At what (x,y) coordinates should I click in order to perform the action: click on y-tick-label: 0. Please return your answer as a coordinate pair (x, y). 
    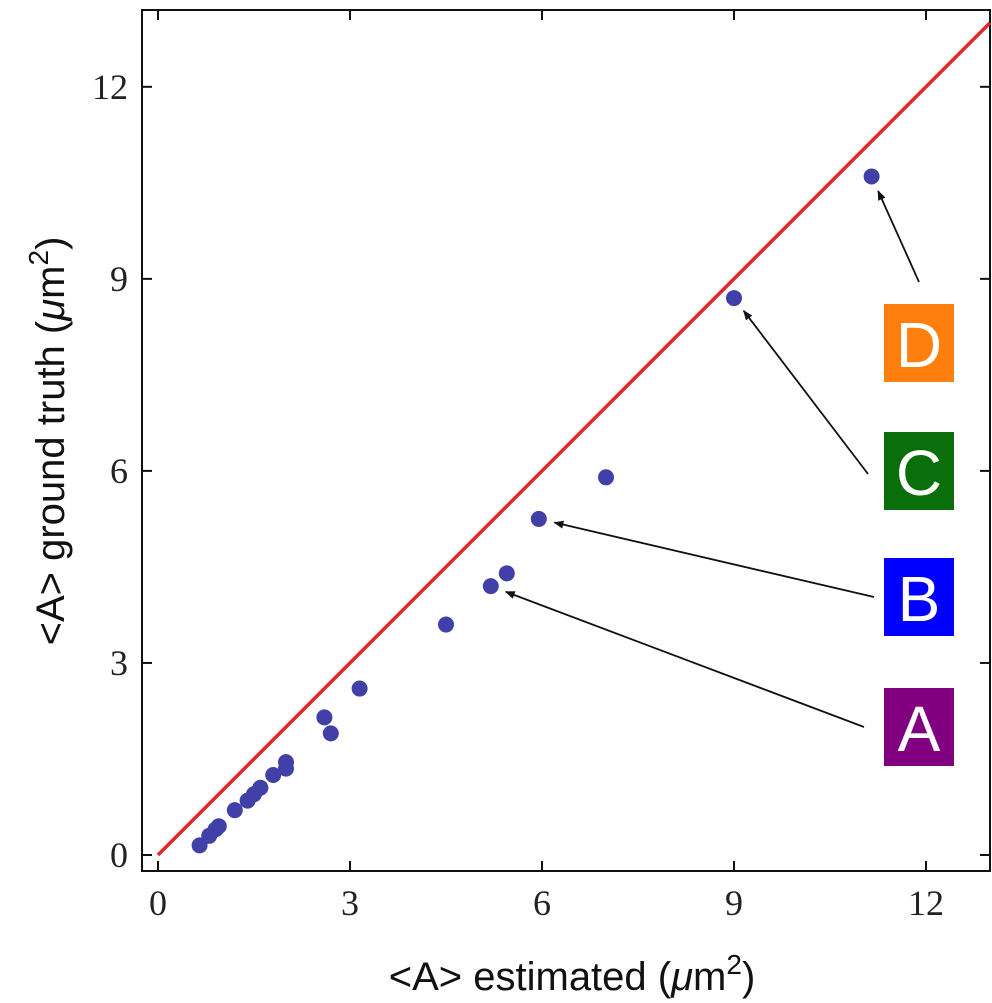
    Looking at the image, I should click on (119, 855).